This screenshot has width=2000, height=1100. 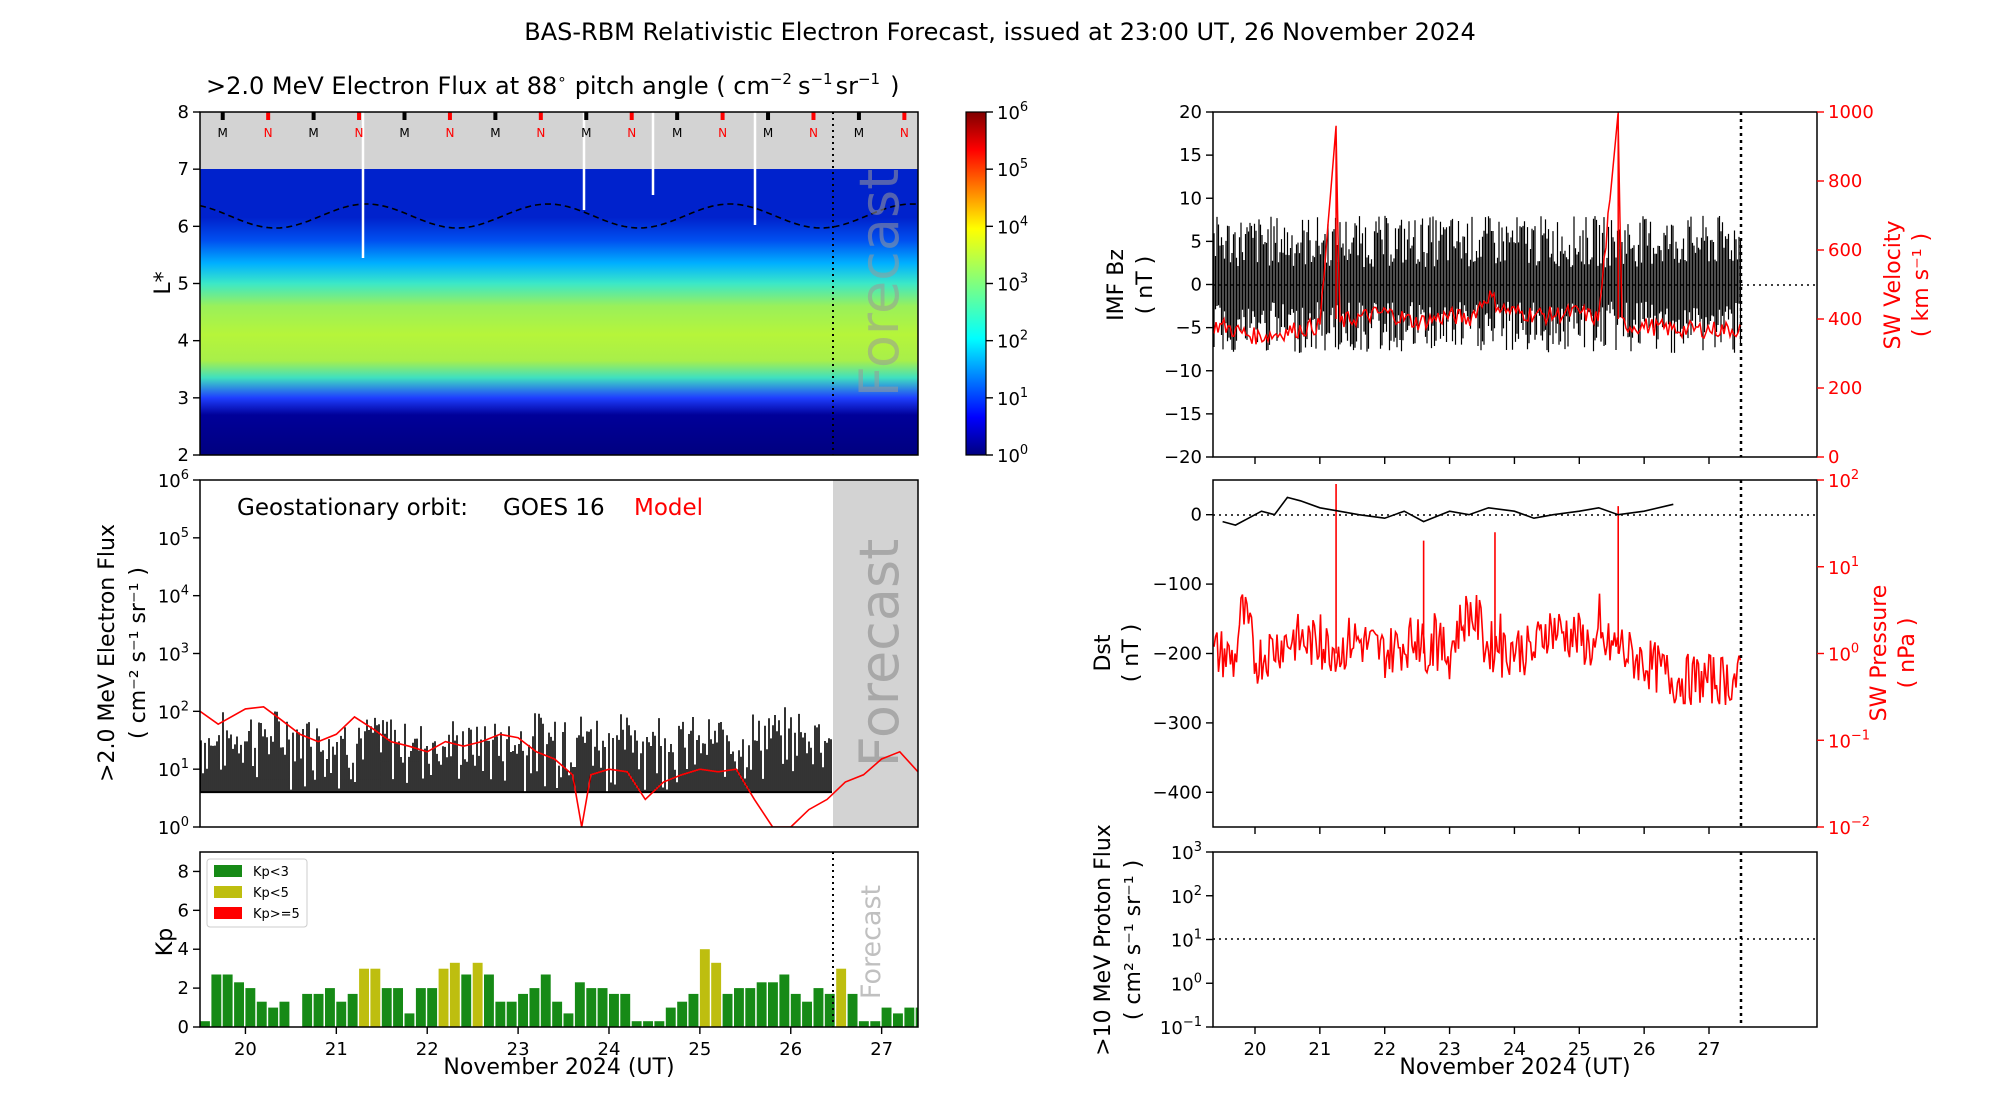 What do you see at coordinates (1183, 414) in the screenshot?
I see `y-tick-label: −15` at bounding box center [1183, 414].